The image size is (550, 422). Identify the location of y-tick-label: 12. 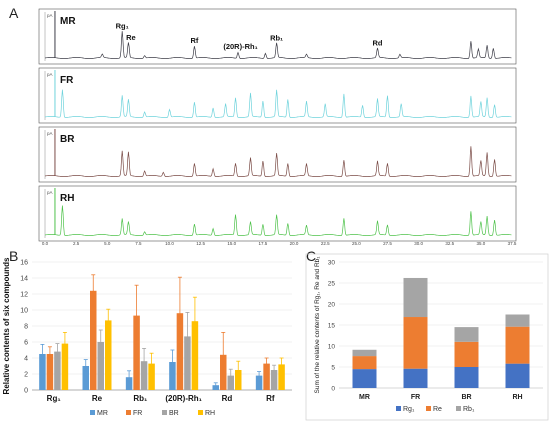
(24, 295).